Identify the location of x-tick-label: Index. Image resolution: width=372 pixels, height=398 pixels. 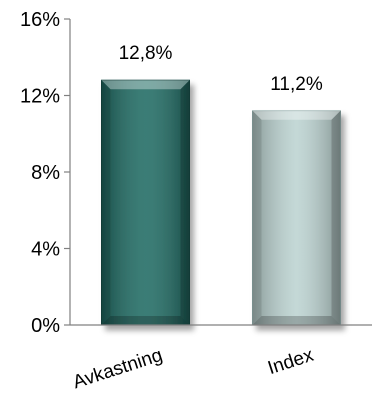
(290, 362).